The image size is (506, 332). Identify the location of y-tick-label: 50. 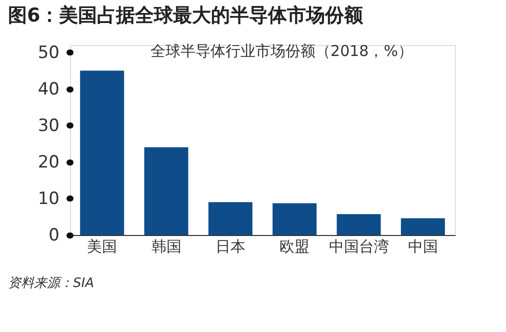
(49, 52).